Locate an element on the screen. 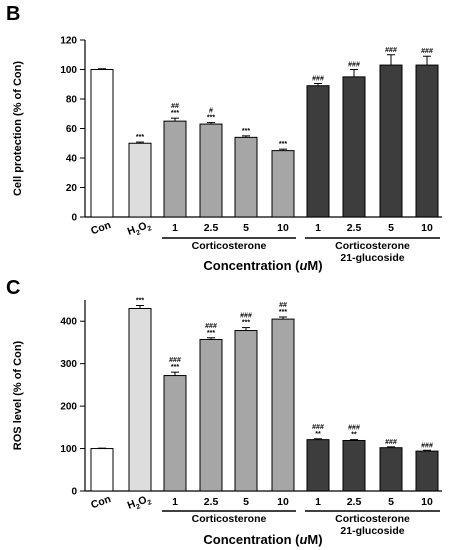 This screenshot has height=550, width=468. y-axis-label: ROS level (% of Con) is located at coordinates (18, 395).